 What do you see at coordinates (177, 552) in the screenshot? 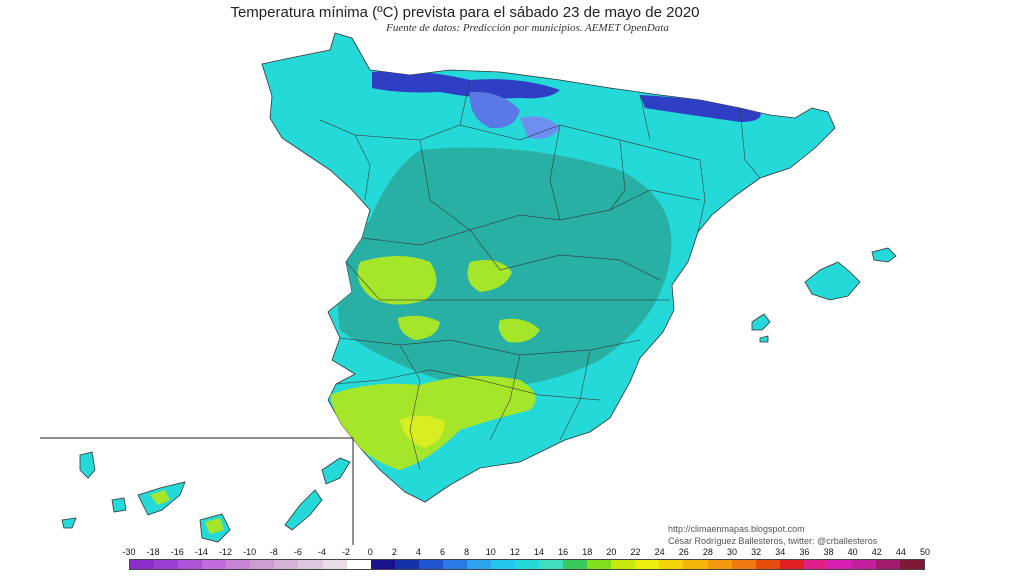
I see `legend-tick-label: -16` at bounding box center [177, 552].